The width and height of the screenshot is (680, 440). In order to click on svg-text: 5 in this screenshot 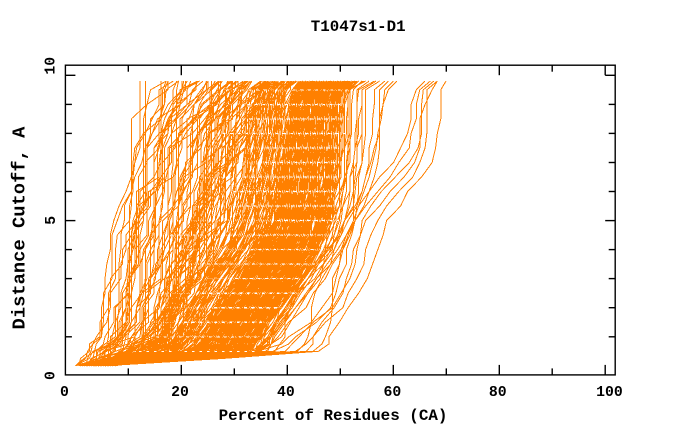, I will do `click(52, 220)`.